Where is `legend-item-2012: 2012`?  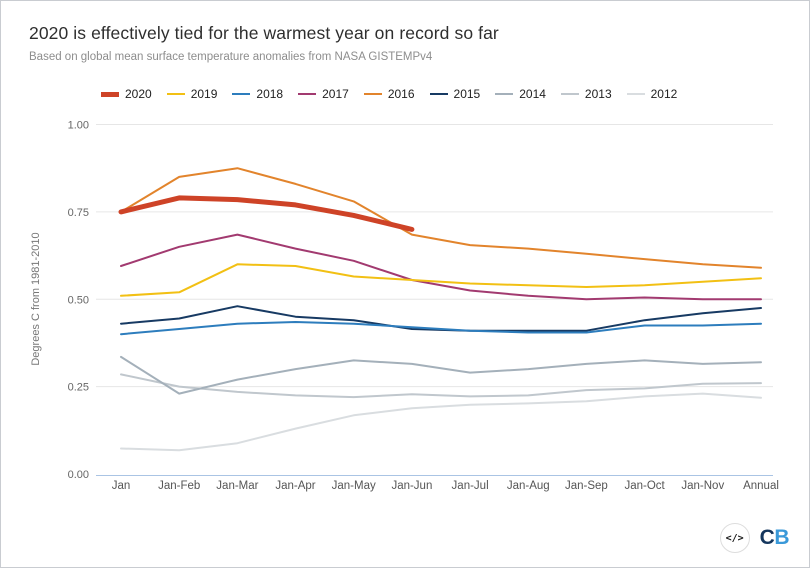 legend-item-2012: 2012 is located at coordinates (652, 94).